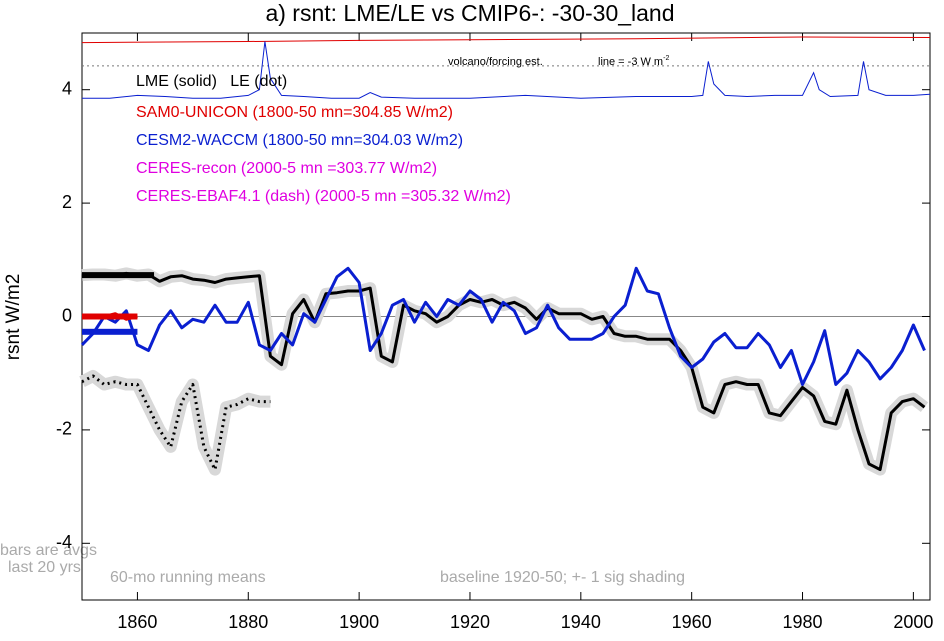 This screenshot has width=944, height=641. What do you see at coordinates (294, 112) in the screenshot?
I see `legend-entry: SAM0-UNICON (1800-50 mn=304.85 W/m2)` at bounding box center [294, 112].